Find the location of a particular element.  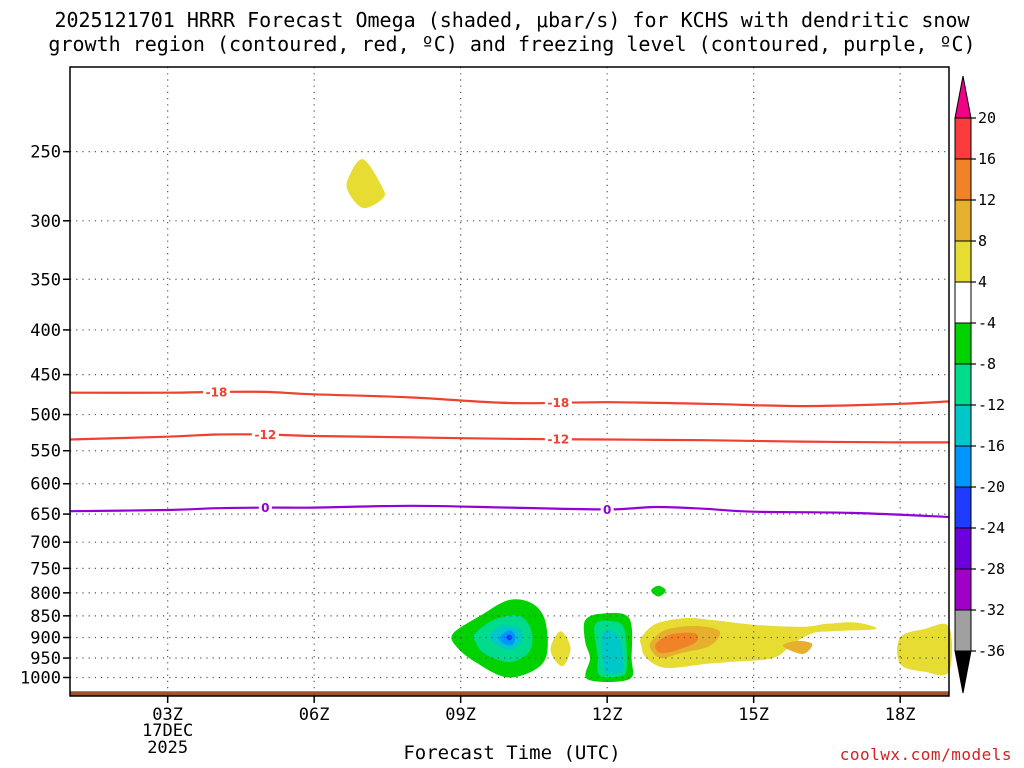

colorbar-top-arrow is located at coordinates (963, 97).